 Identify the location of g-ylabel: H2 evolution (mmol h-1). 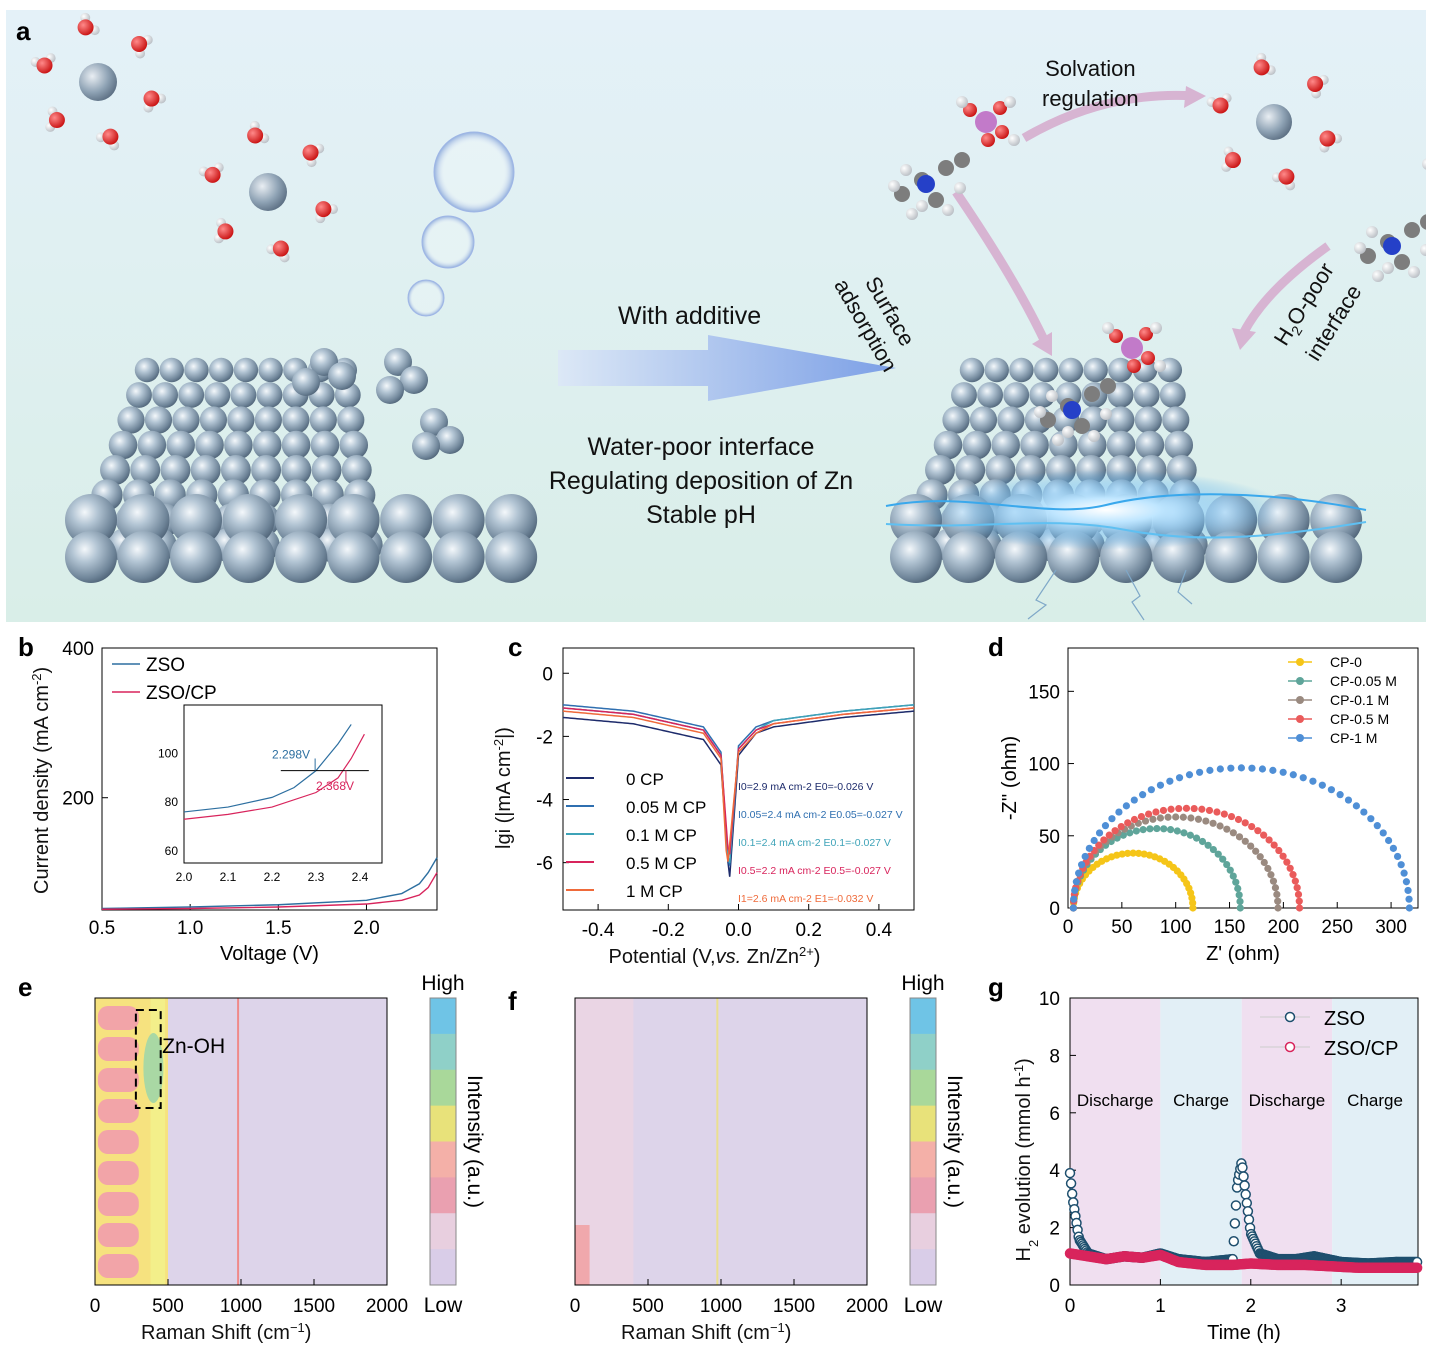
(1026, 1159).